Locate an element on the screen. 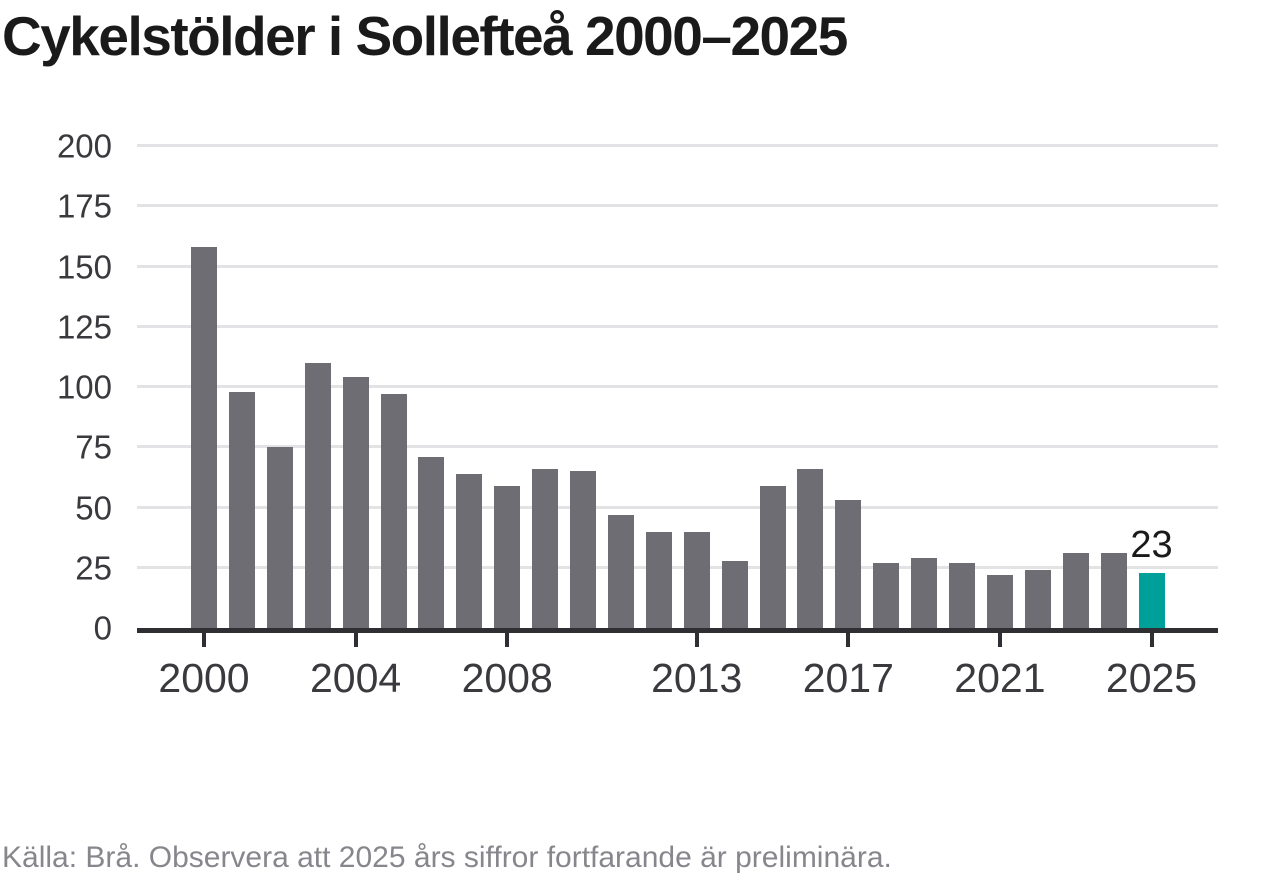  y-tick-label-75: 75 is located at coordinates (93, 447).